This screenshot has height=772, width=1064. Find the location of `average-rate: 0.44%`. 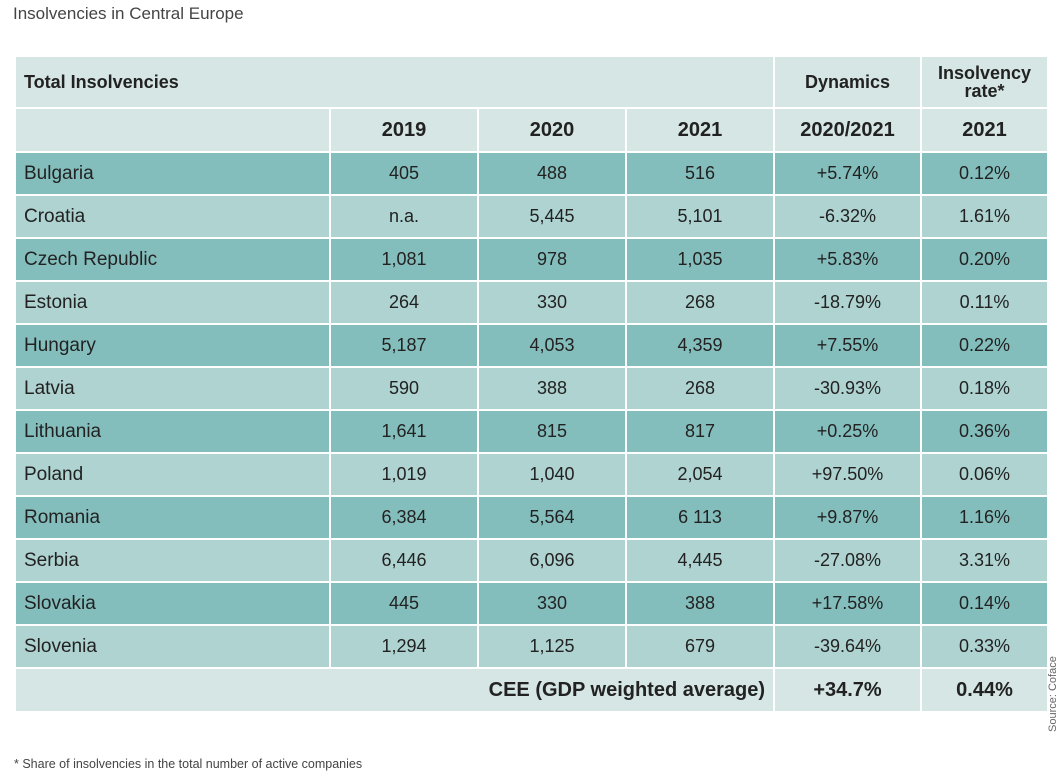

average-rate: 0.44% is located at coordinates (985, 690).